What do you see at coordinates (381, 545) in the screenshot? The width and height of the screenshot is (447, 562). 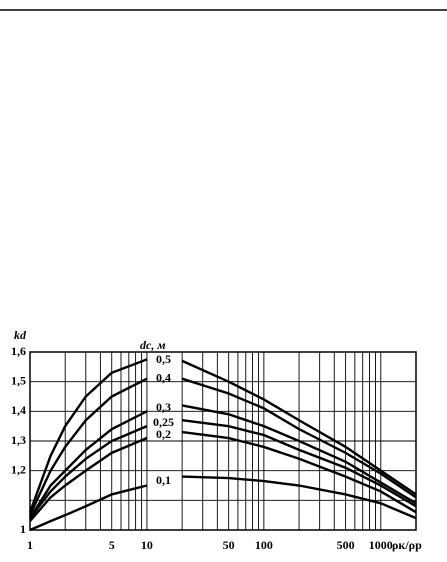 I see `x-tick-label: 1000` at bounding box center [381, 545].